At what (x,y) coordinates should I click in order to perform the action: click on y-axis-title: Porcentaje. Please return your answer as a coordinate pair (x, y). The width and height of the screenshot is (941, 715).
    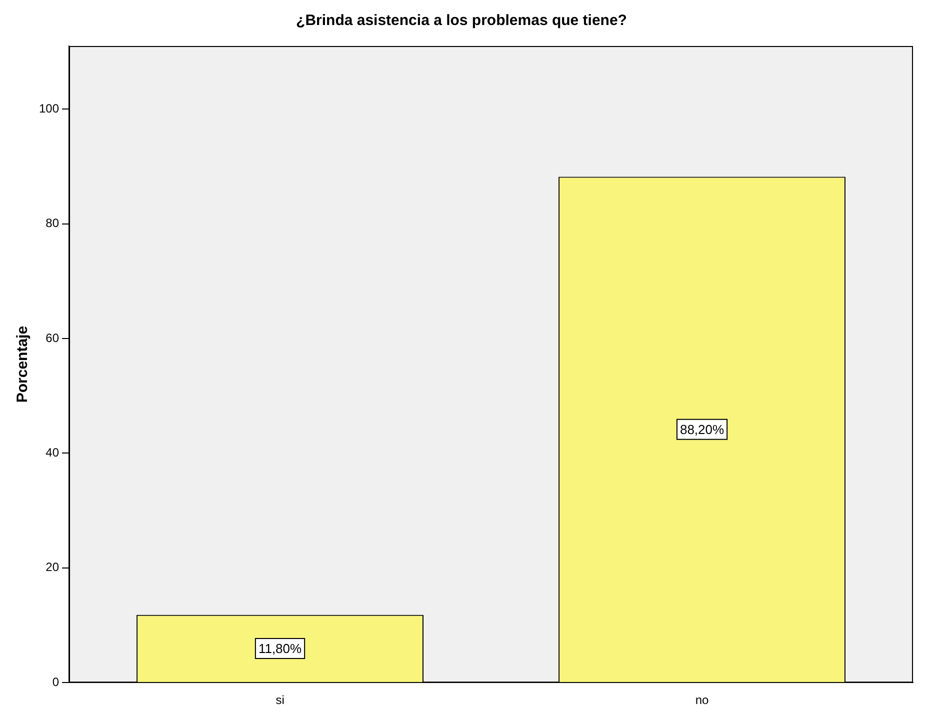
    Looking at the image, I should click on (23, 364).